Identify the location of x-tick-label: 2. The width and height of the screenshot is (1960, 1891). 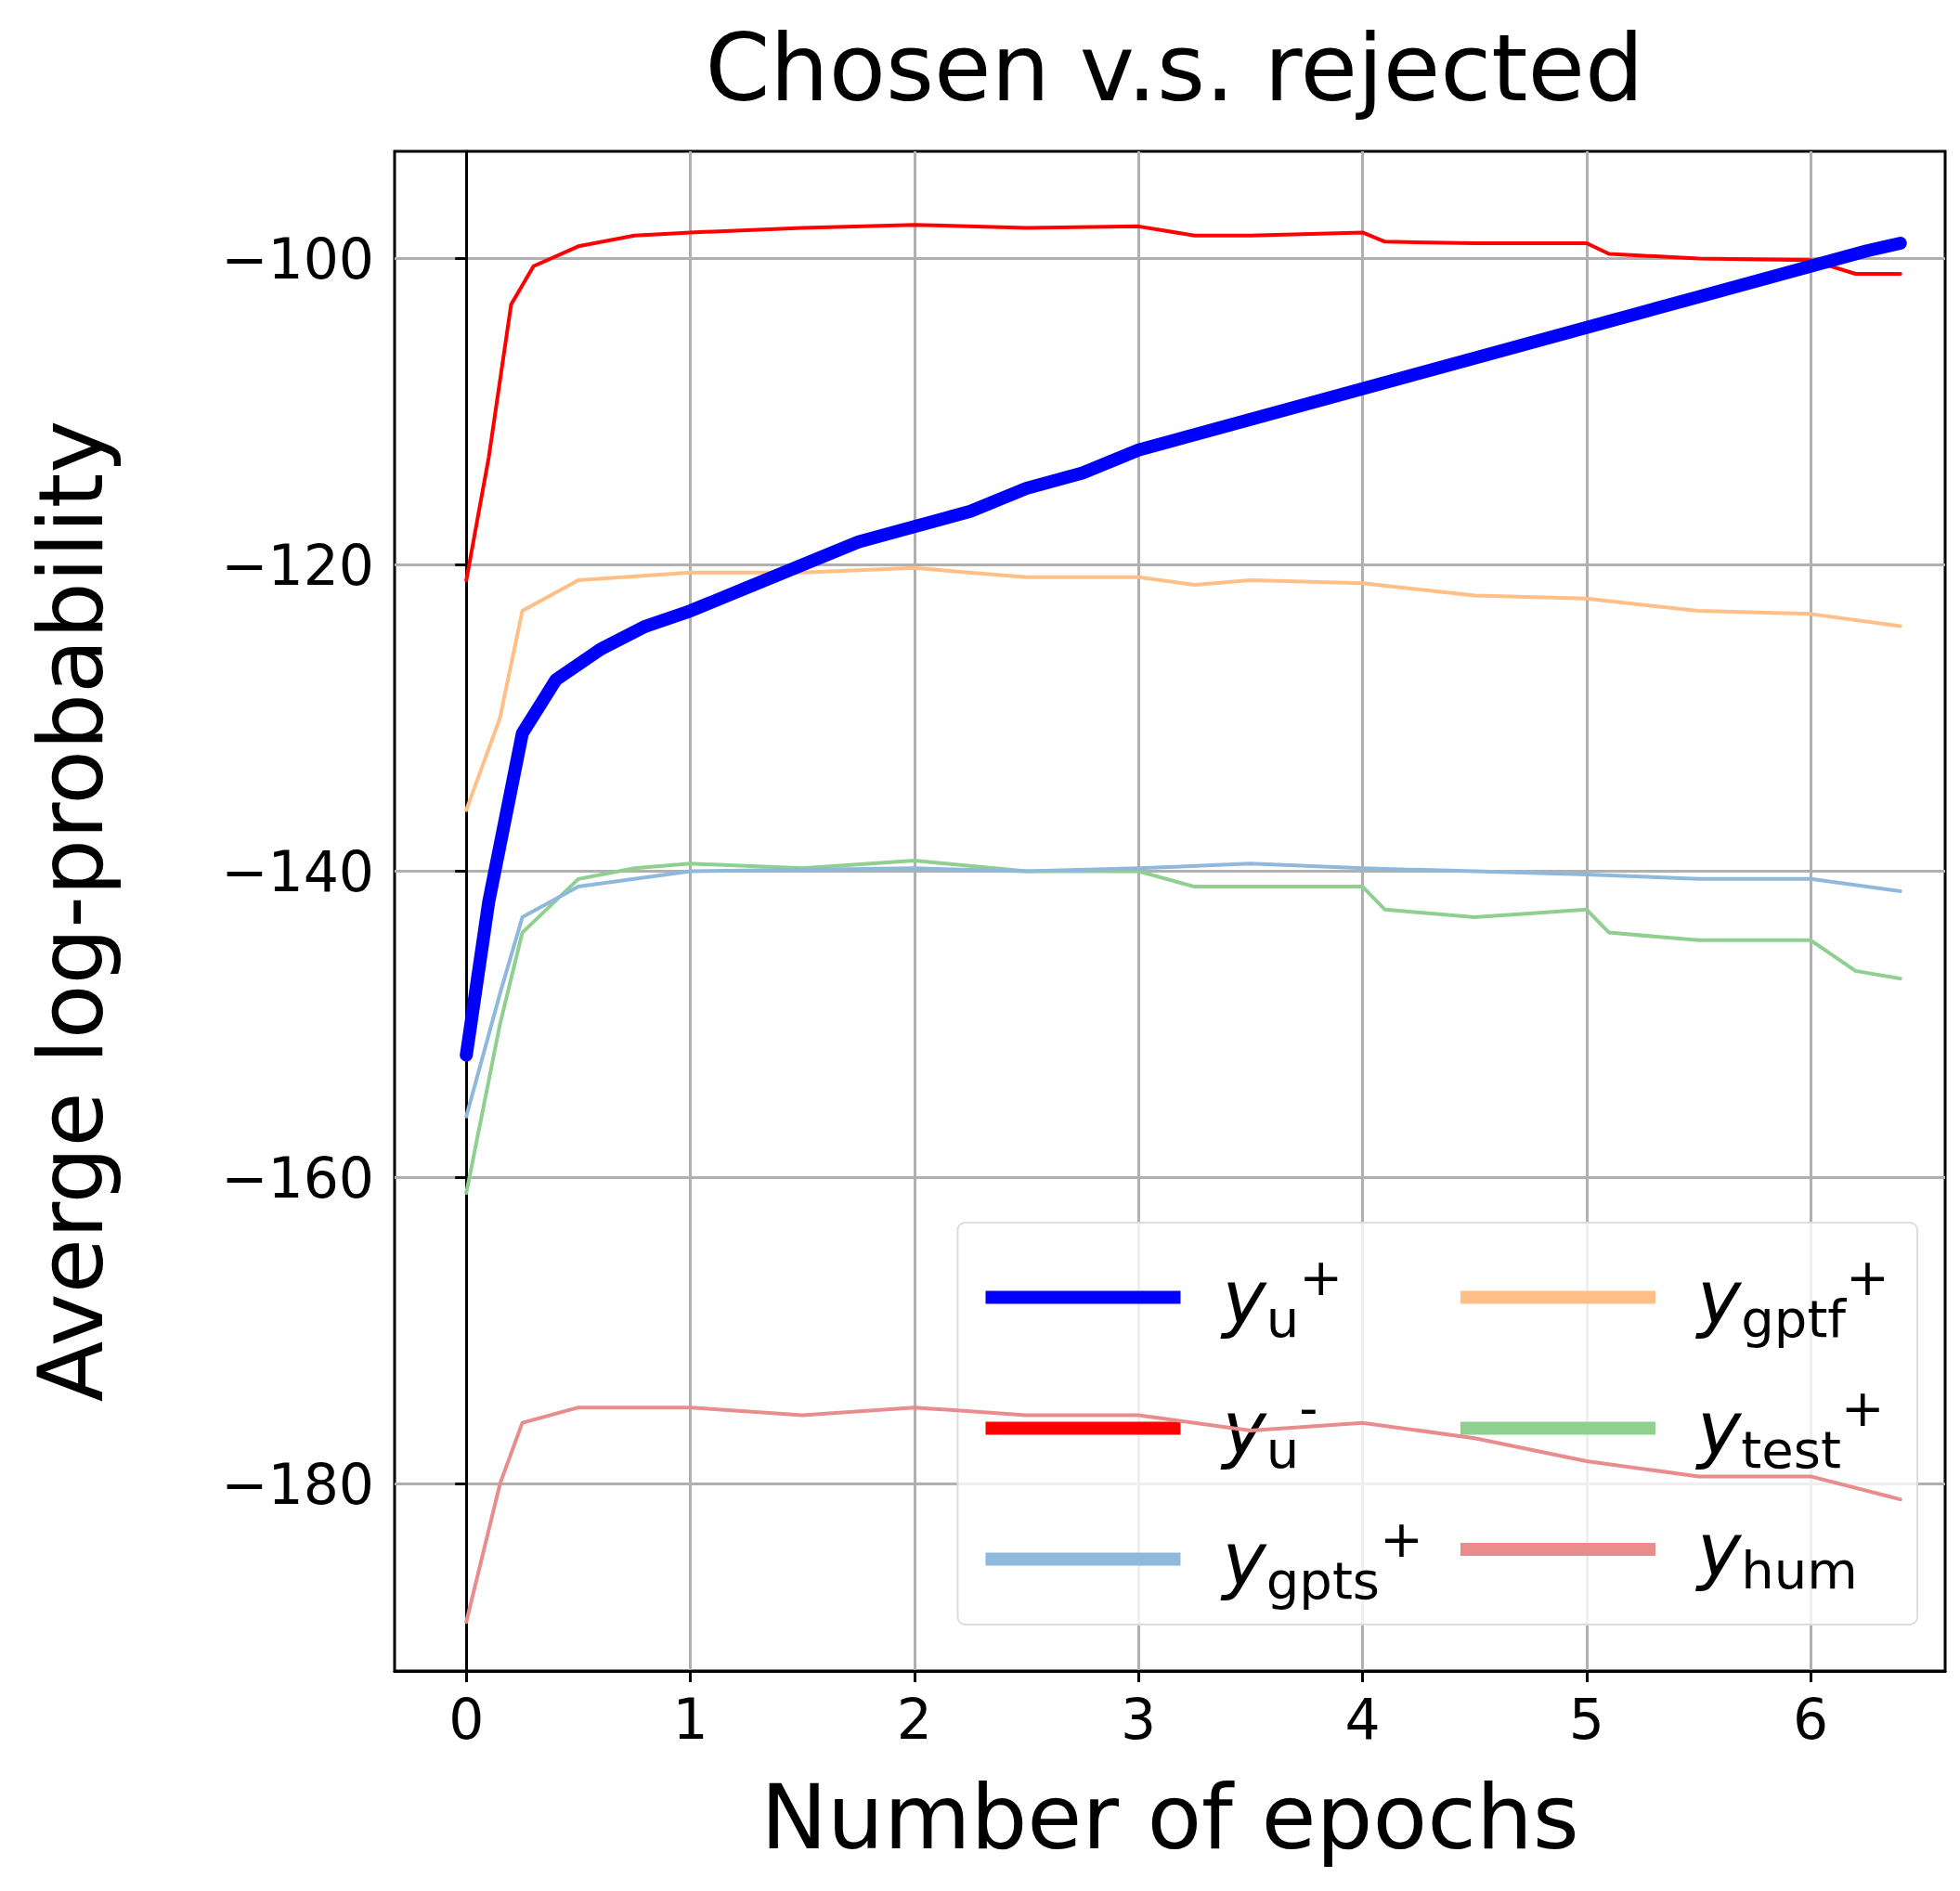
(914, 1719).